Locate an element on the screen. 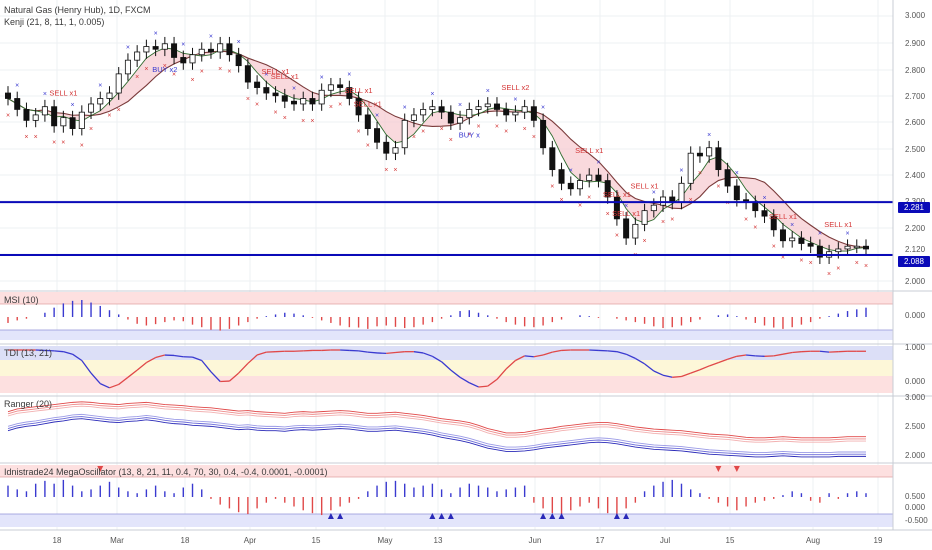 The image size is (932, 550). x-tick: Mar is located at coordinates (117, 540).